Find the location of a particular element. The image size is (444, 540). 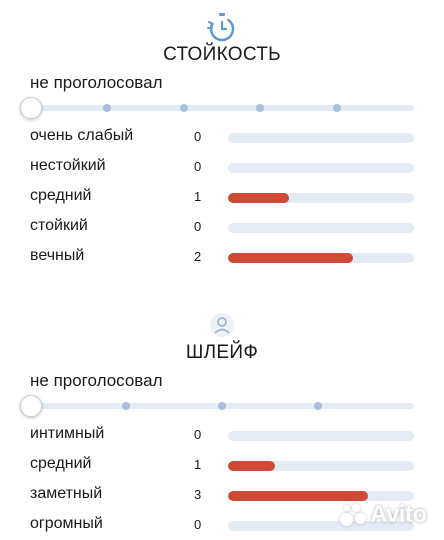

option-label: заметный is located at coordinates (66, 493).